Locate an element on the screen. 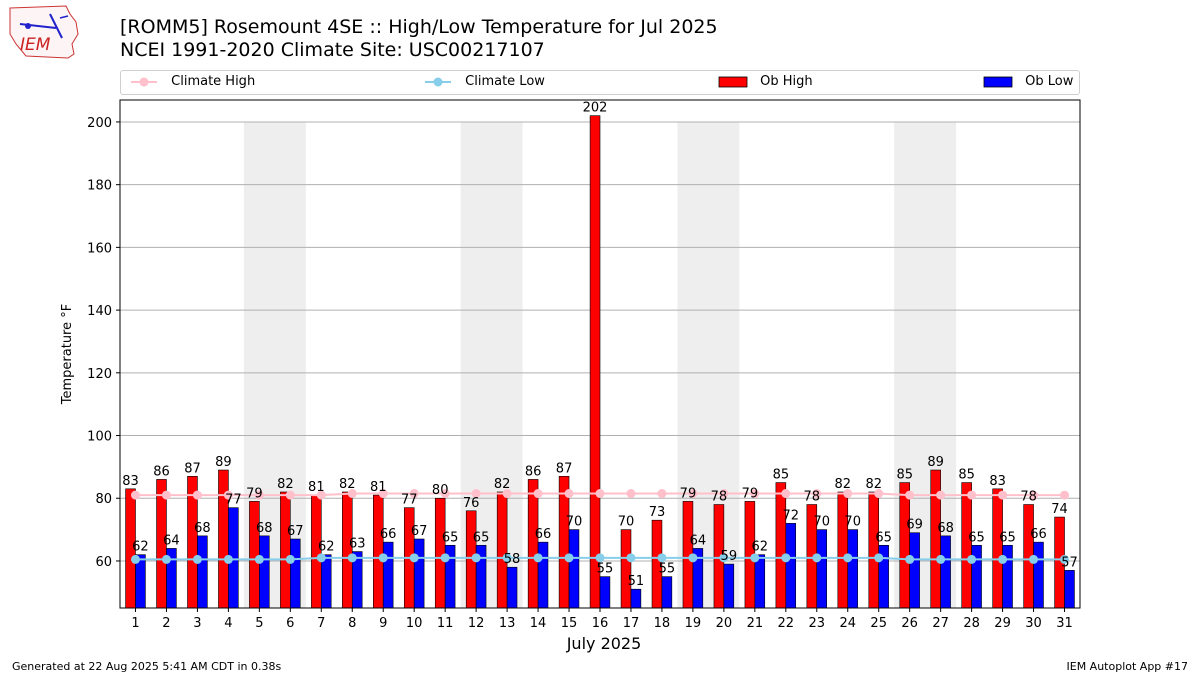 Image resolution: width=1200 pixels, height=675 pixels. legend-climate-low: Climate Low is located at coordinates (484, 81).